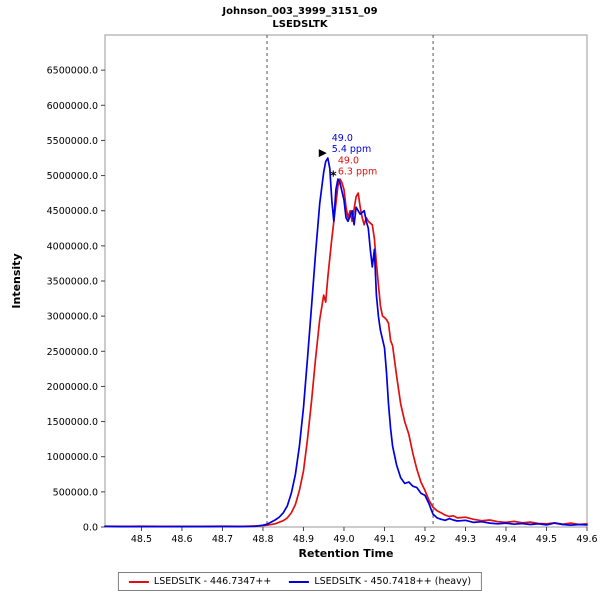 Image resolution: width=600 pixels, height=600 pixels. Describe the element at coordinates (138, 581) in the screenshot. I see `legend-line-red` at that location.